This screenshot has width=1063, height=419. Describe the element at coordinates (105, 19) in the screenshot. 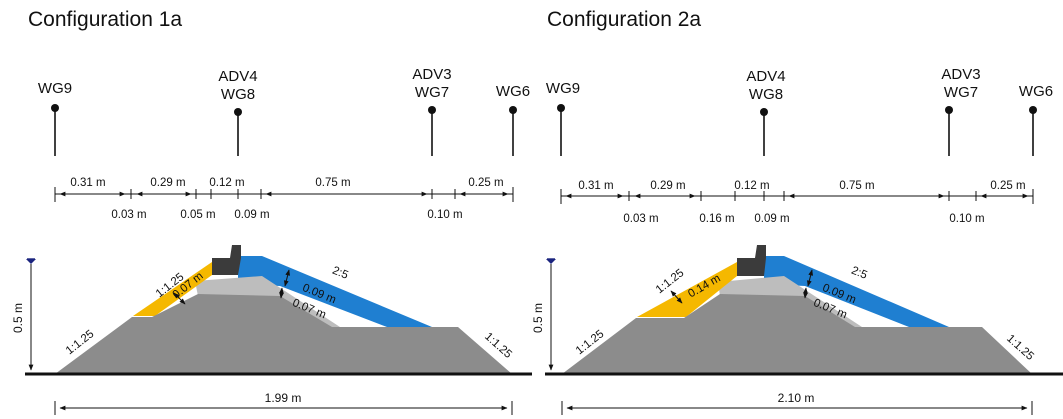

I see `panel-title: Configuration 1a` at that location.